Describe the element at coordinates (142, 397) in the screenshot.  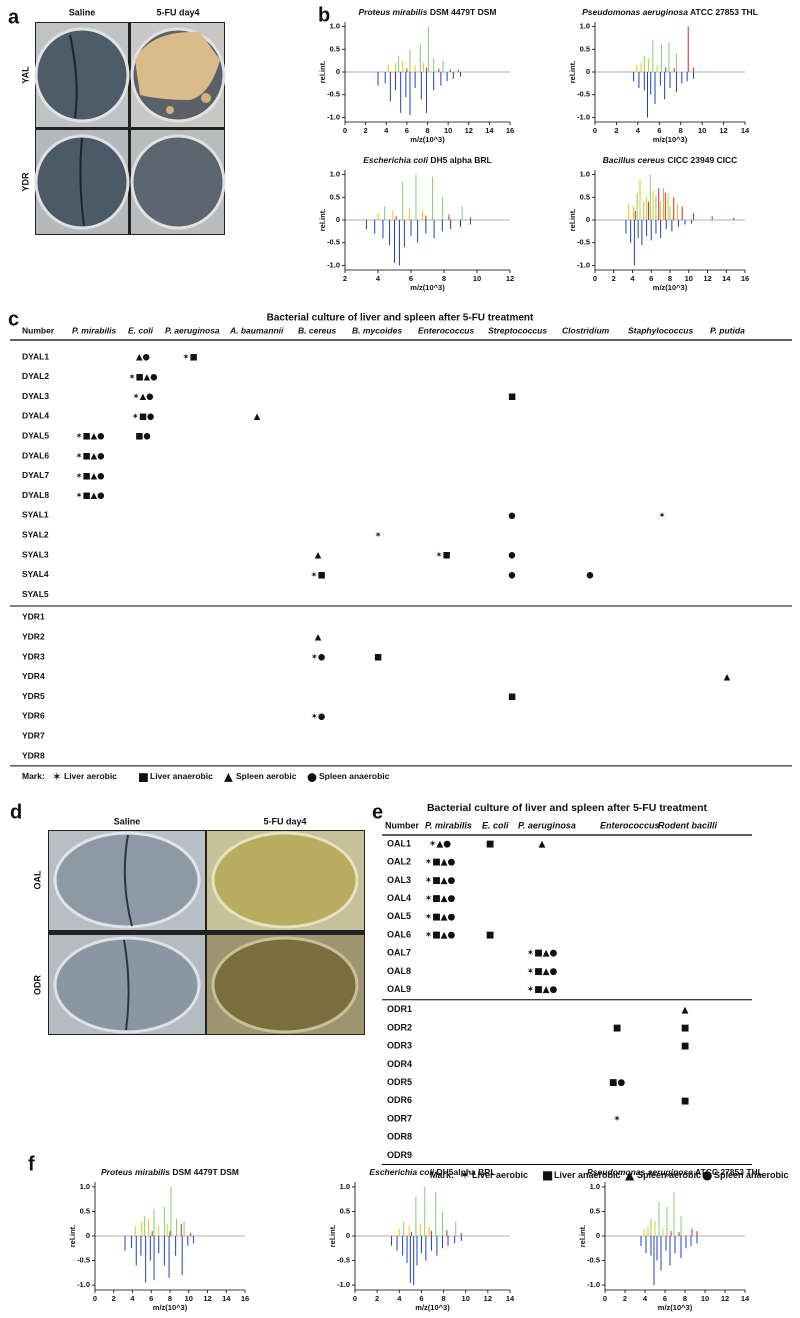
I see `mark-symbols: ✶▲●` at that location.